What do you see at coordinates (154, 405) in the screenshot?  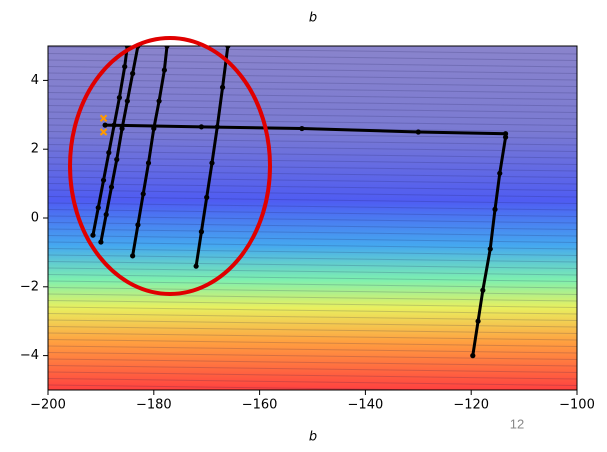 I see `x-tick-label: −180` at bounding box center [154, 405].